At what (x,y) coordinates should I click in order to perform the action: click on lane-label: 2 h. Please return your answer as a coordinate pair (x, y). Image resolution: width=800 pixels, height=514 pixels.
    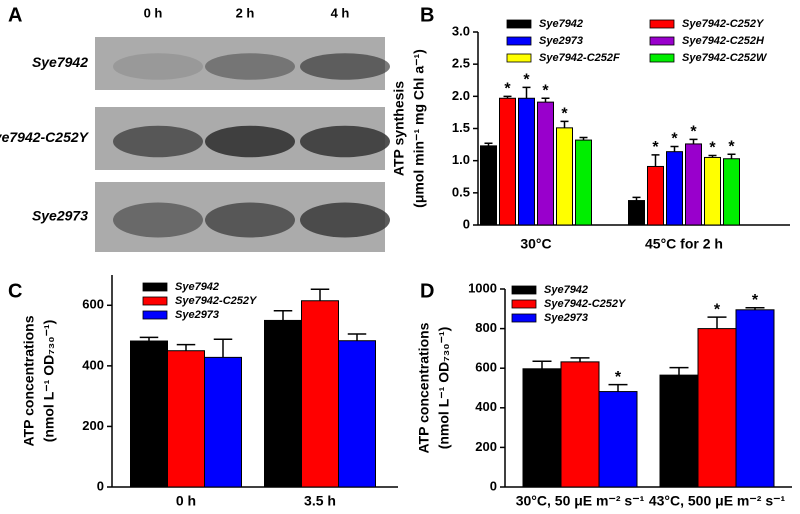
    Looking at the image, I should click on (245, 12).